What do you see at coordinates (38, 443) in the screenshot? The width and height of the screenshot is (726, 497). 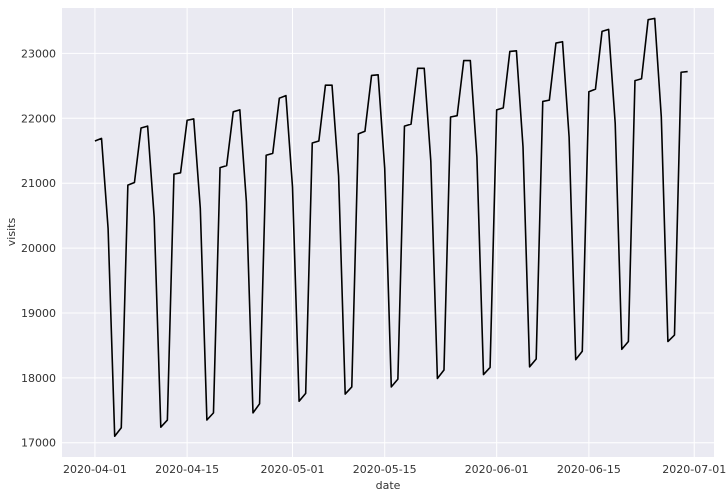 I see `y-tick-label: 17000` at bounding box center [38, 443].